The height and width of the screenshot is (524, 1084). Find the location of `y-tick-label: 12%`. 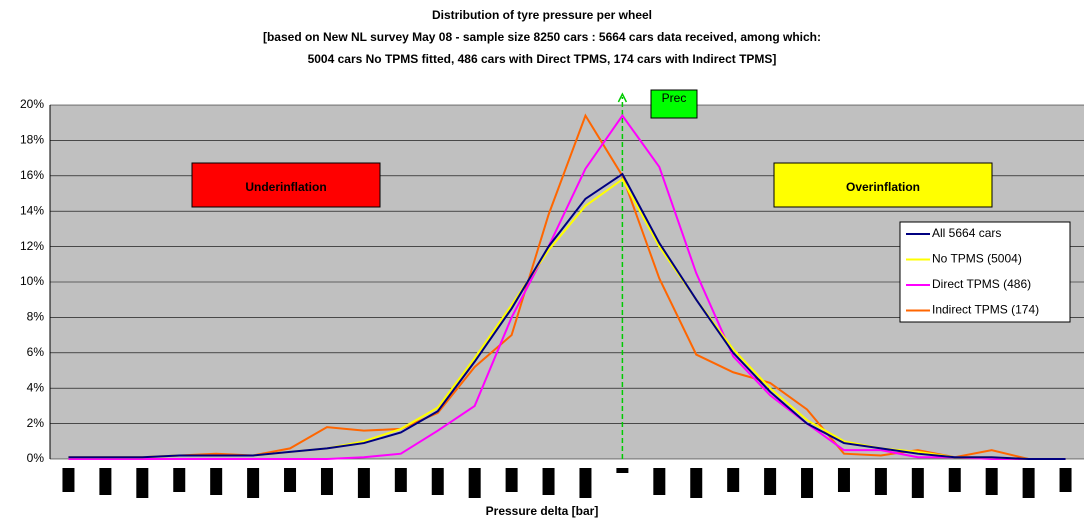

y-tick-label: 12% is located at coordinates (32, 246).